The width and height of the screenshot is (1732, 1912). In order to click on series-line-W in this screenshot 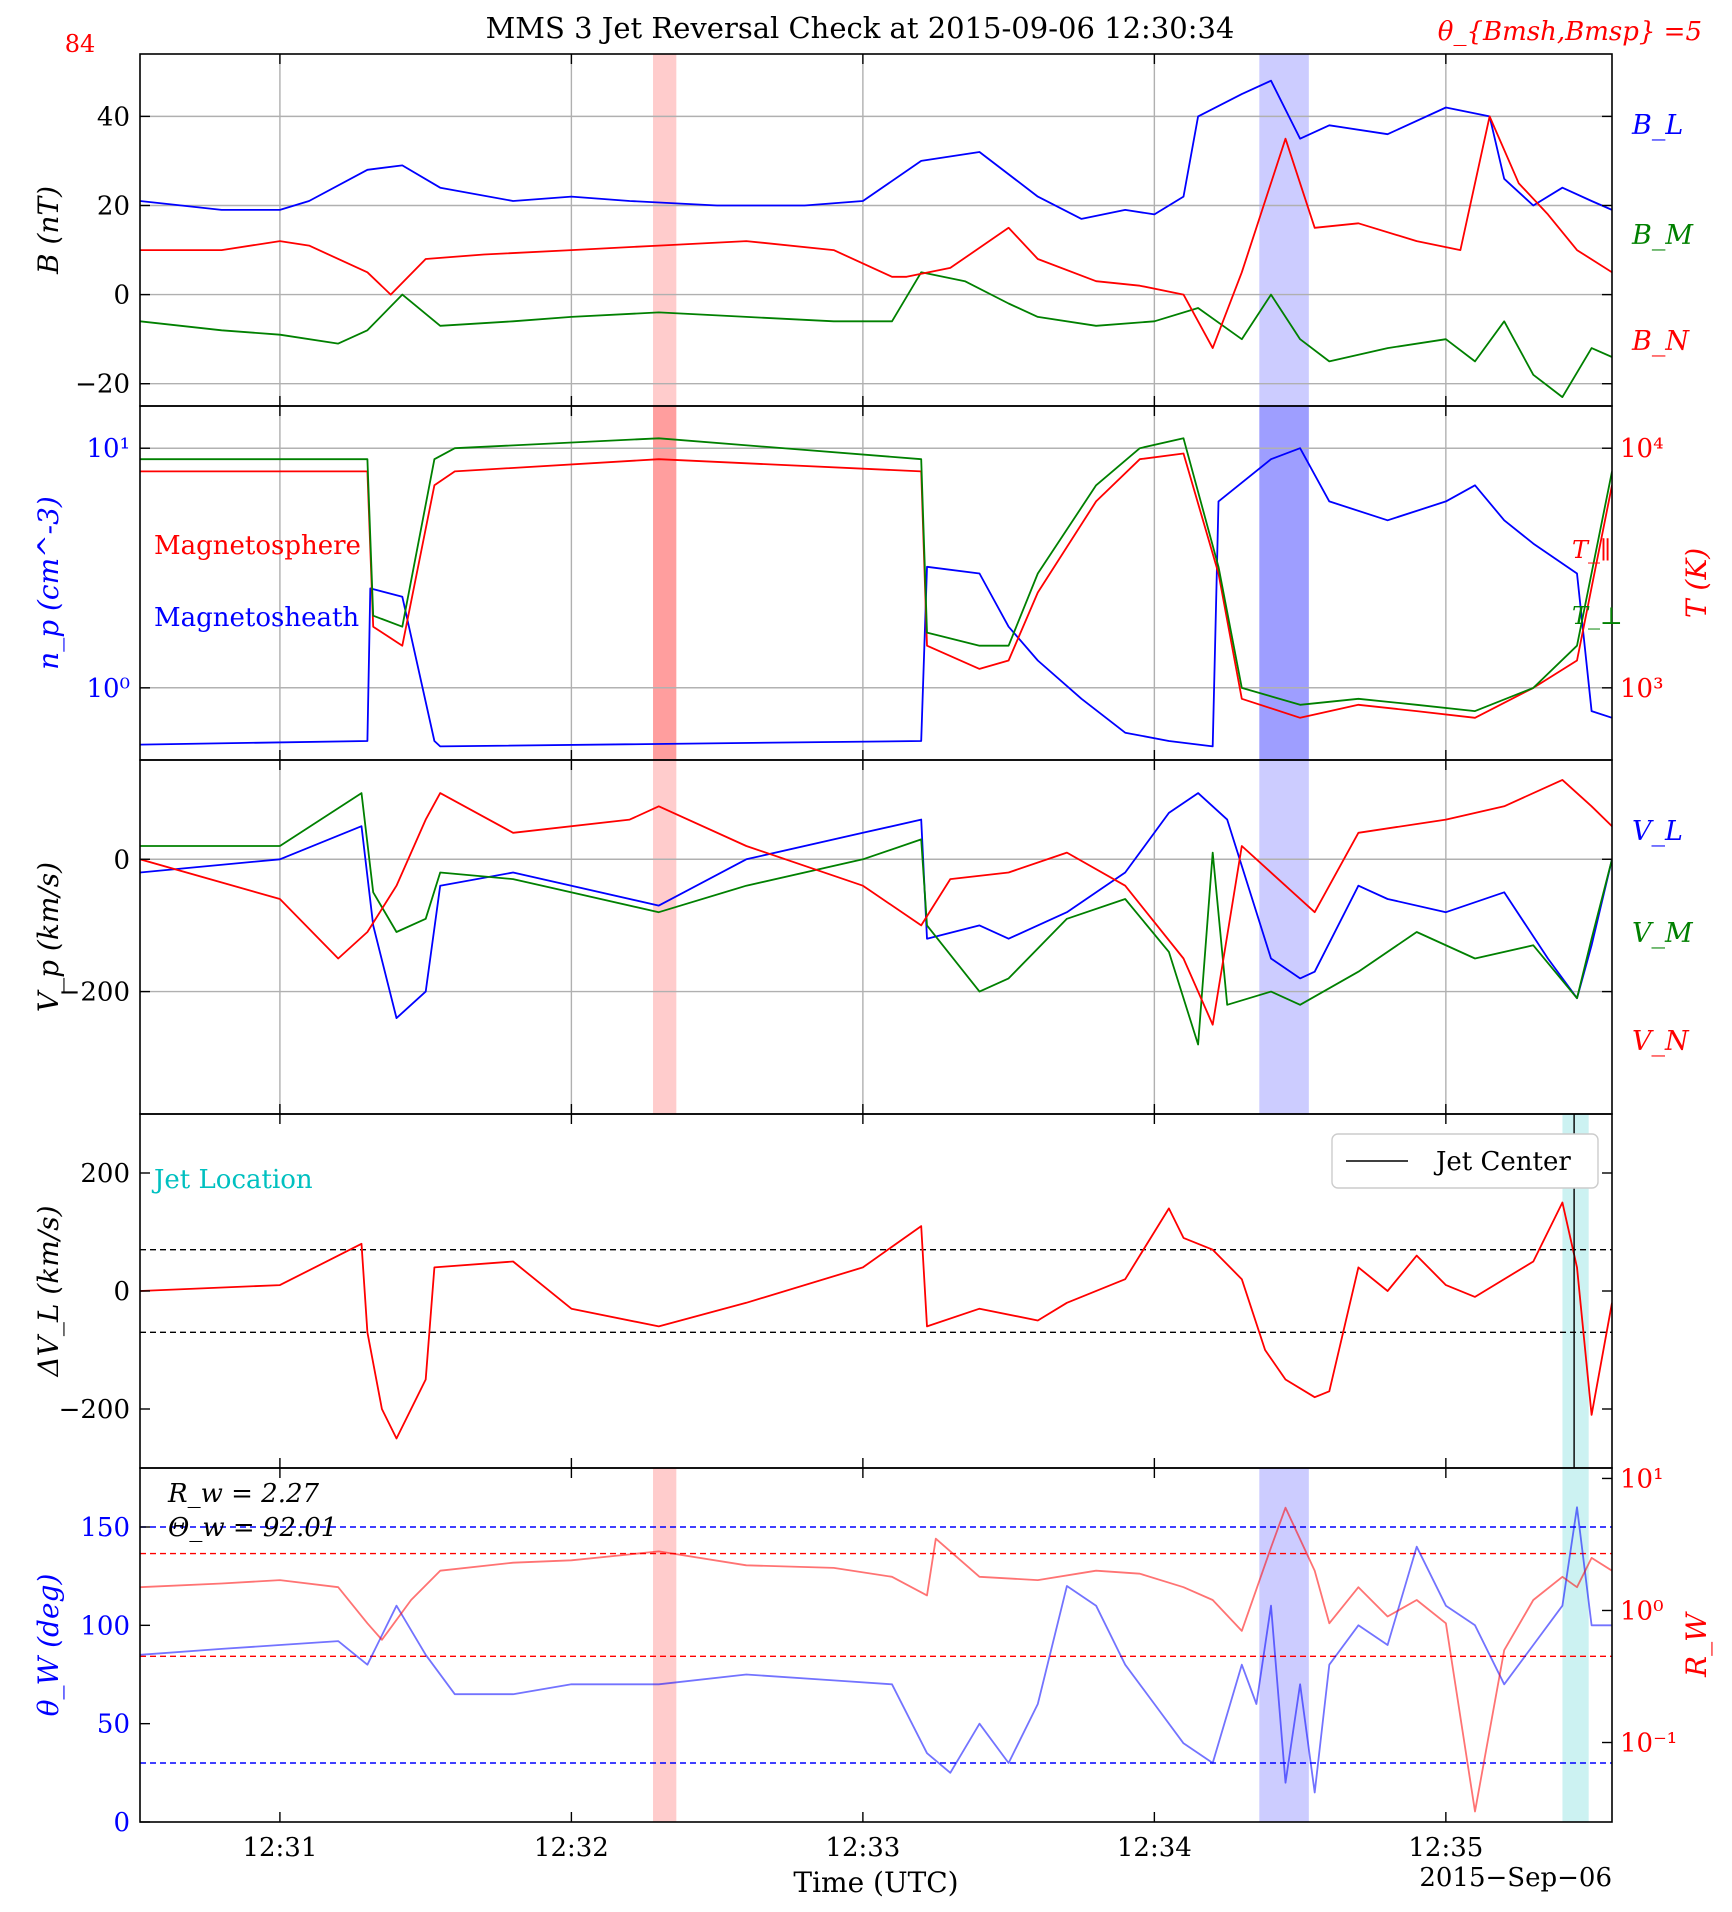, I will do `click(876, 1650)`.